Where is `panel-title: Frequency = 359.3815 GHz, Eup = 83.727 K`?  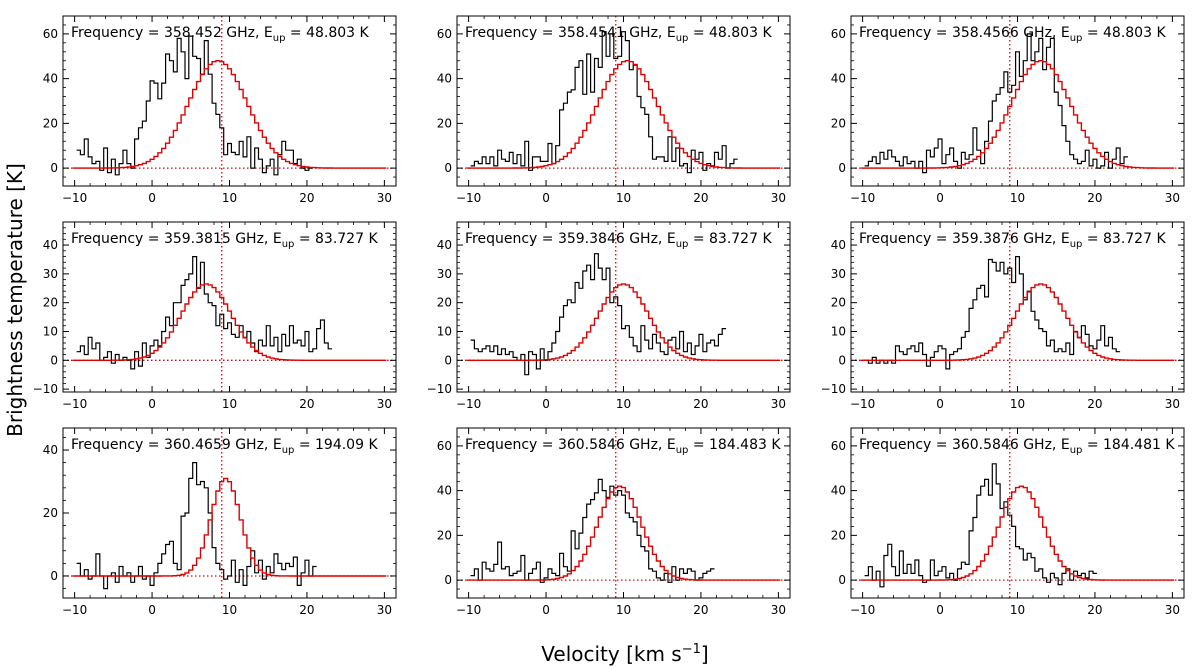
panel-title: Frequency = 359.3815 GHz, Eup = 83.727 K is located at coordinates (224, 240).